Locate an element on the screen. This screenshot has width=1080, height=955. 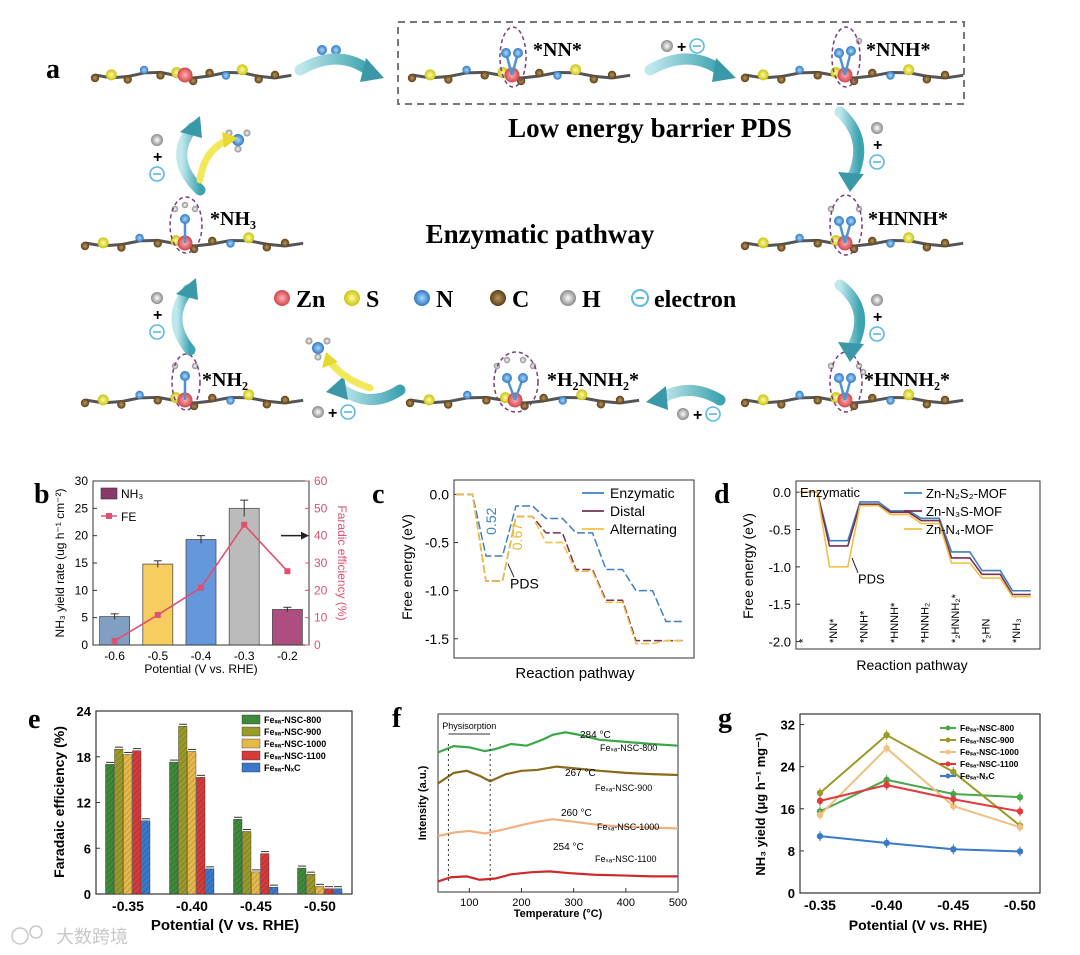
x-tick-label: * is located at coordinates (804, 640).